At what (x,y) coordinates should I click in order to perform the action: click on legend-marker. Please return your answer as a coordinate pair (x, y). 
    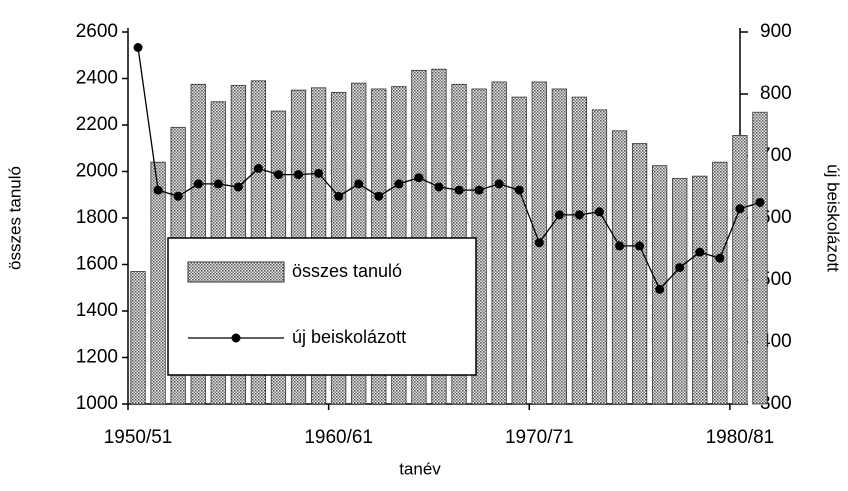
    Looking at the image, I should click on (236, 338).